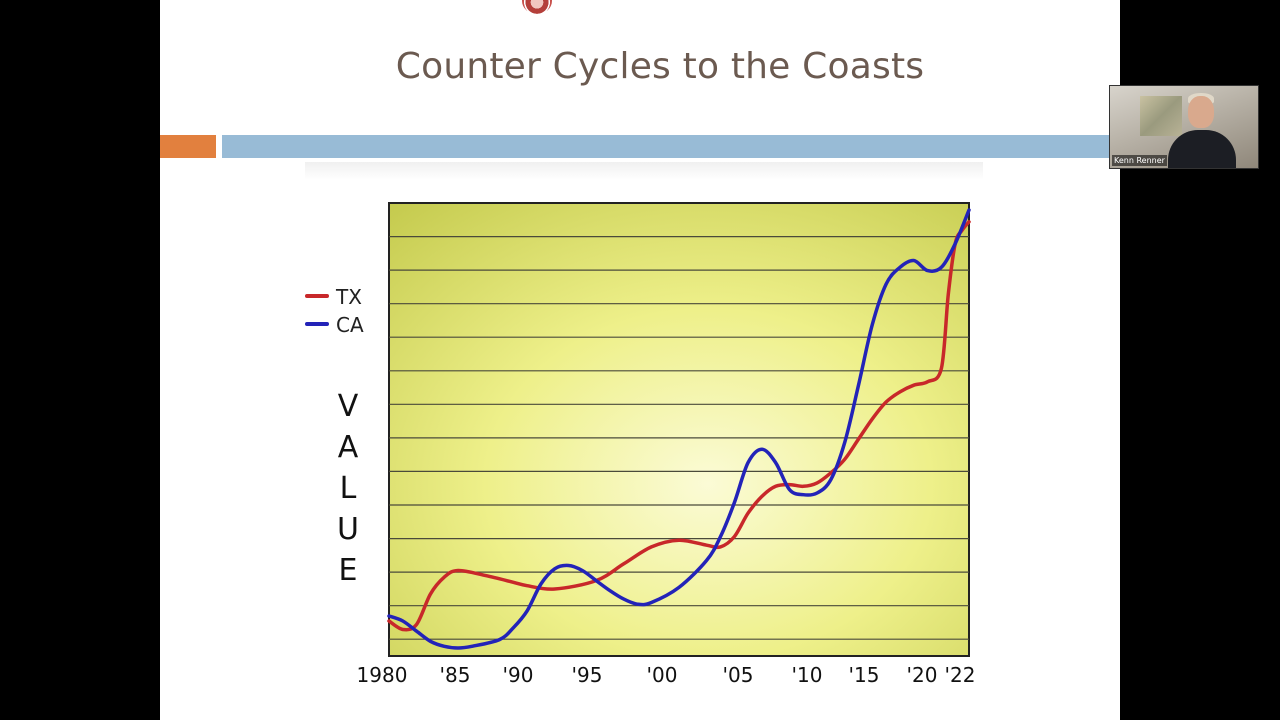  Describe the element at coordinates (644, 171) in the screenshot. I see `chart-shadow` at that location.